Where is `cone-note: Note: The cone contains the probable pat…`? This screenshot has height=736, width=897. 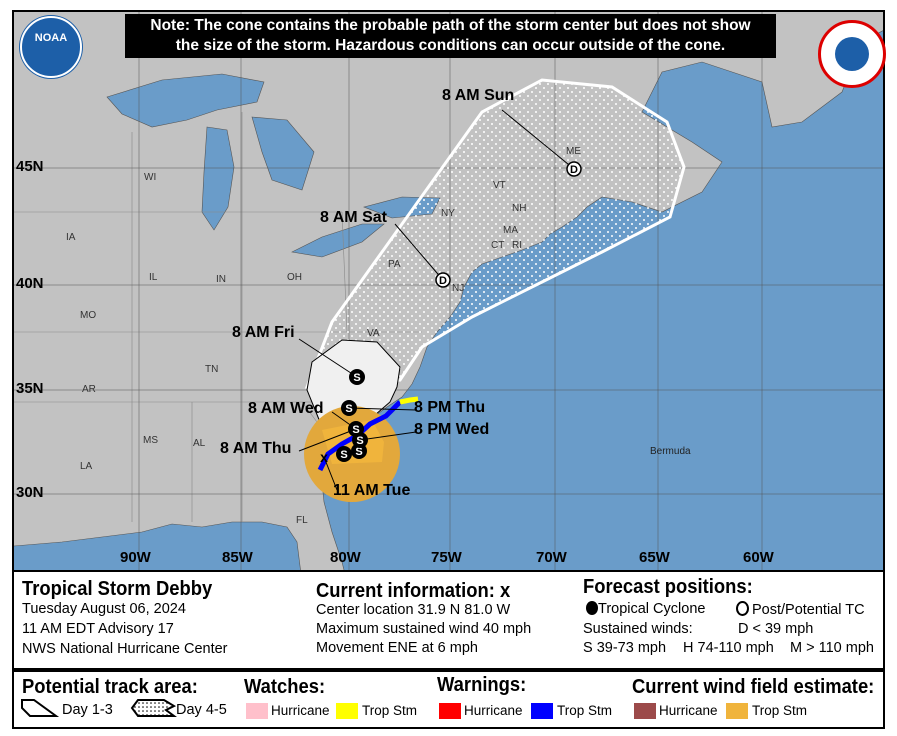
cone-note: Note: The cone contains the probable pat… is located at coordinates (450, 36).